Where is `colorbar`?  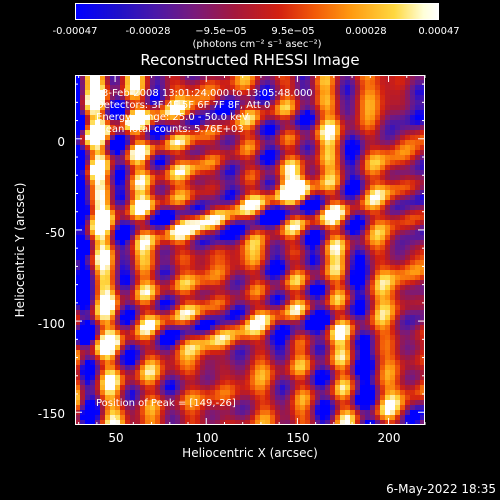 colorbar is located at coordinates (257, 11).